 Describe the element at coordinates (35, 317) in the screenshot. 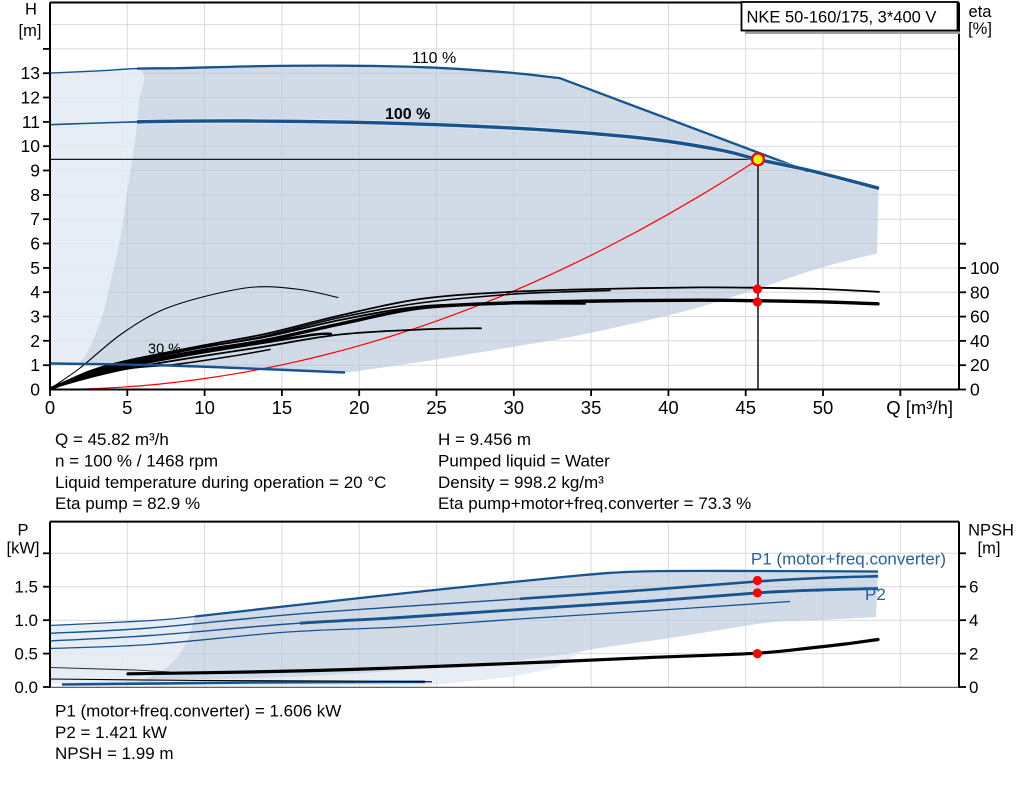

I see `svg-text: 3` at that location.